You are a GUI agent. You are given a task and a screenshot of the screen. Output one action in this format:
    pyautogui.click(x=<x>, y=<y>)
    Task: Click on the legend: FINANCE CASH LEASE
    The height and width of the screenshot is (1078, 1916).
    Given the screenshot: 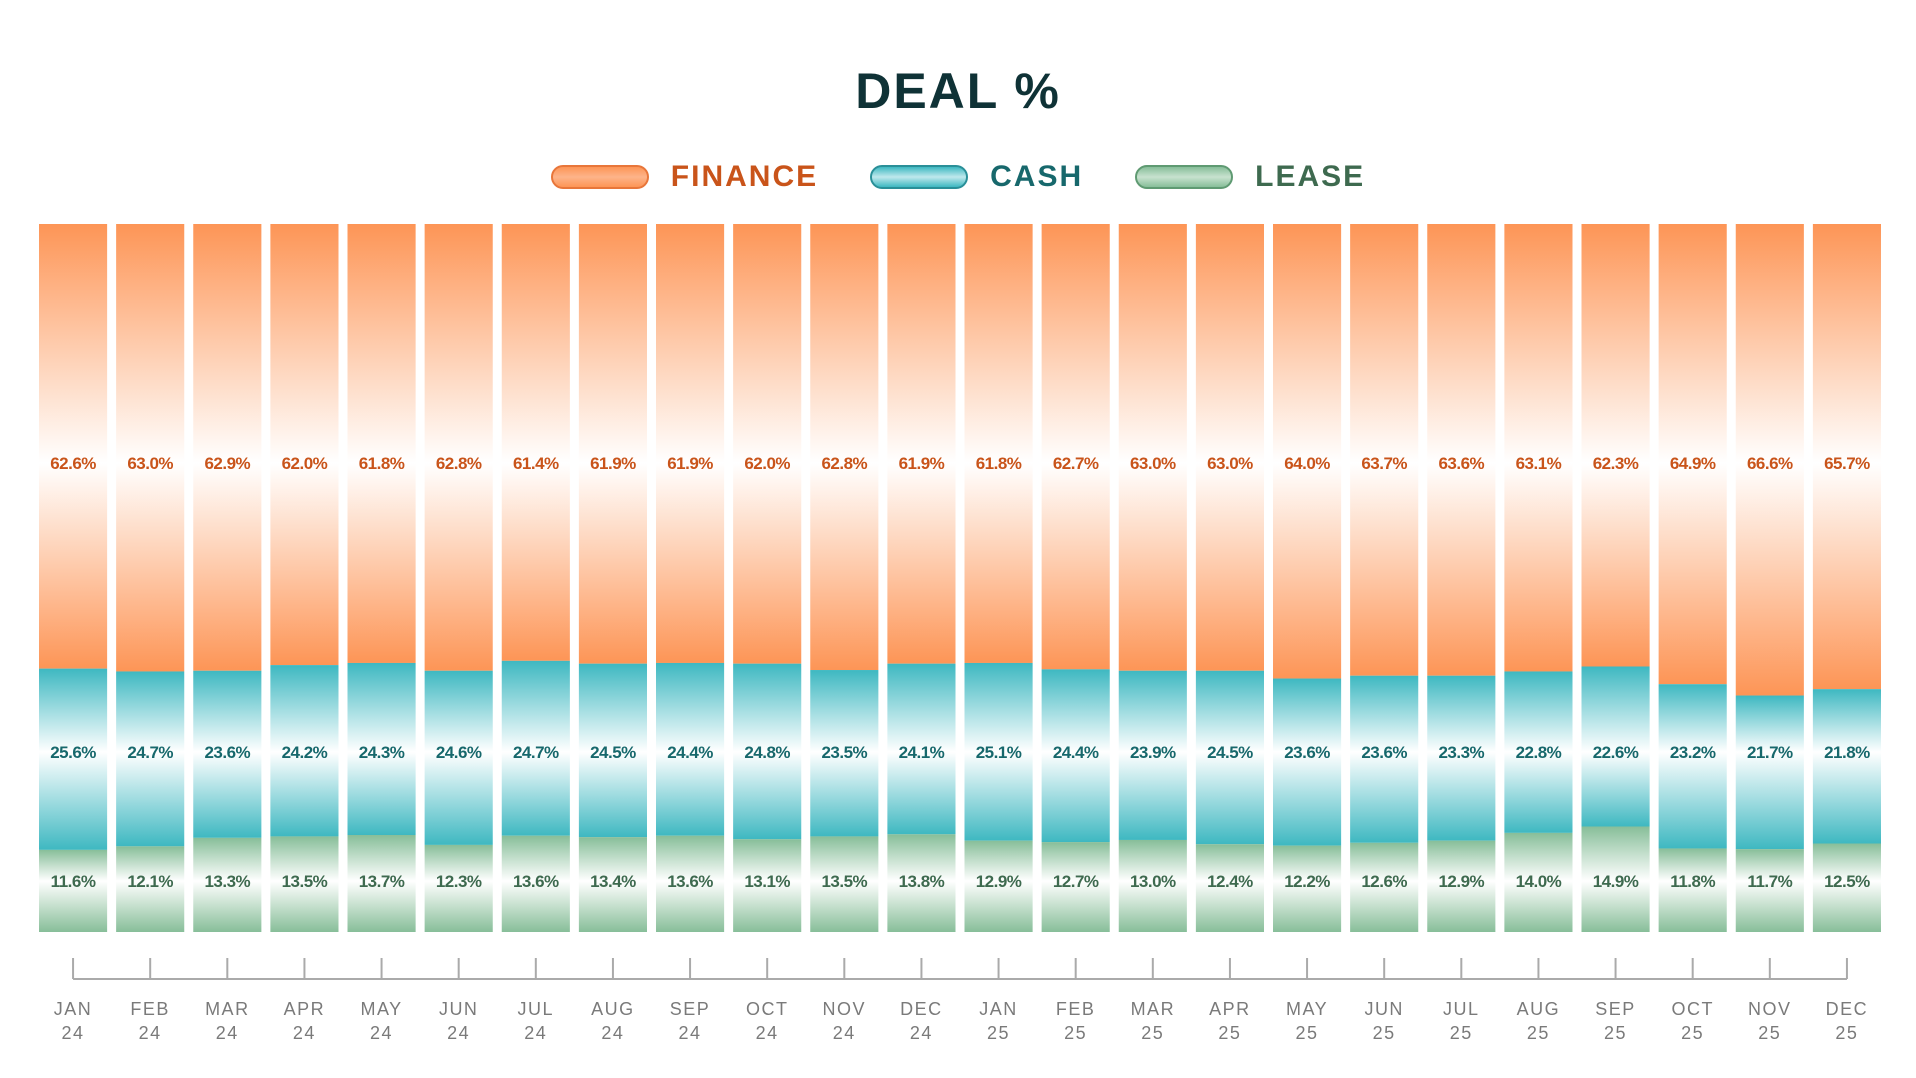 What is the action you would take?
    pyautogui.click(x=958, y=177)
    